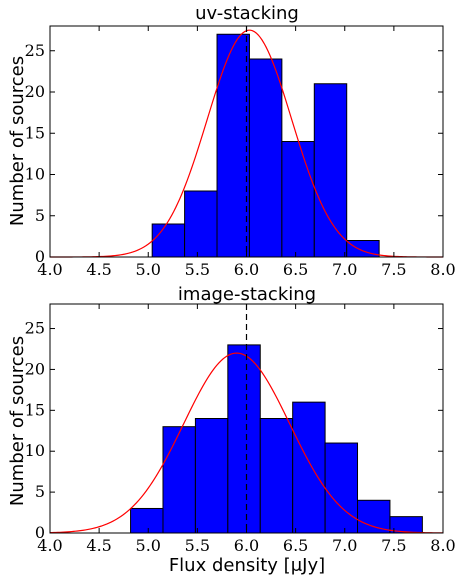 The height and width of the screenshot is (581, 463). I want to click on panel-title: uv-stacking, so click(247, 13).